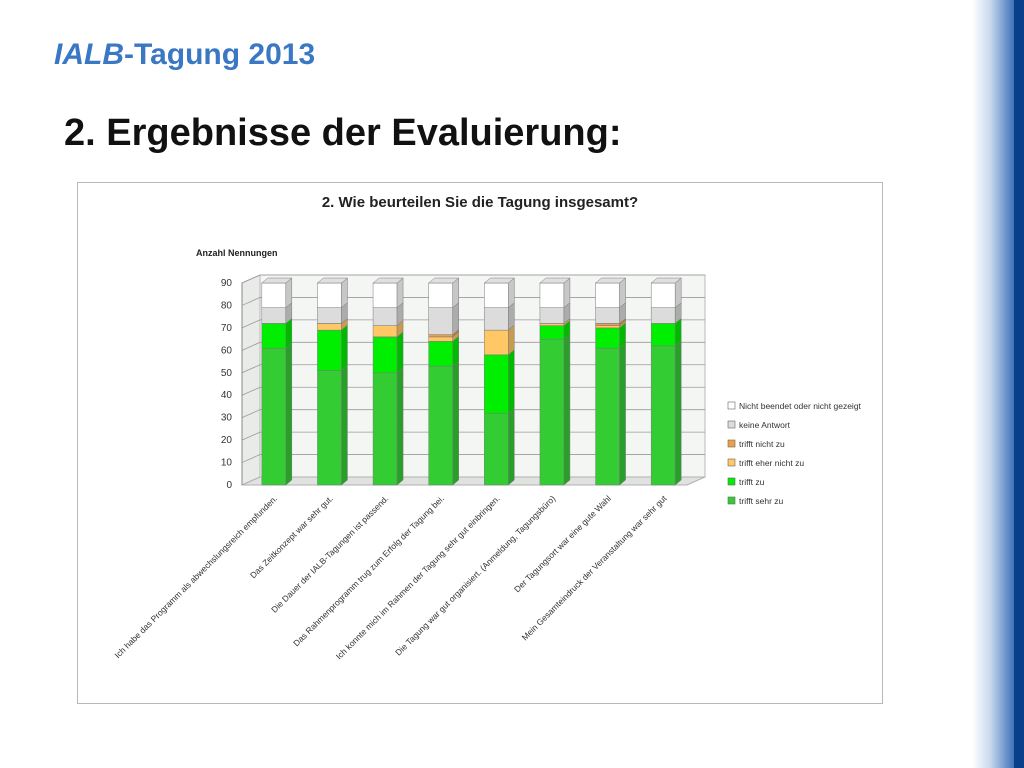 Image resolution: width=1024 pixels, height=768 pixels. What do you see at coordinates (227, 283) in the screenshot?
I see `y-tick-label: 90` at bounding box center [227, 283].